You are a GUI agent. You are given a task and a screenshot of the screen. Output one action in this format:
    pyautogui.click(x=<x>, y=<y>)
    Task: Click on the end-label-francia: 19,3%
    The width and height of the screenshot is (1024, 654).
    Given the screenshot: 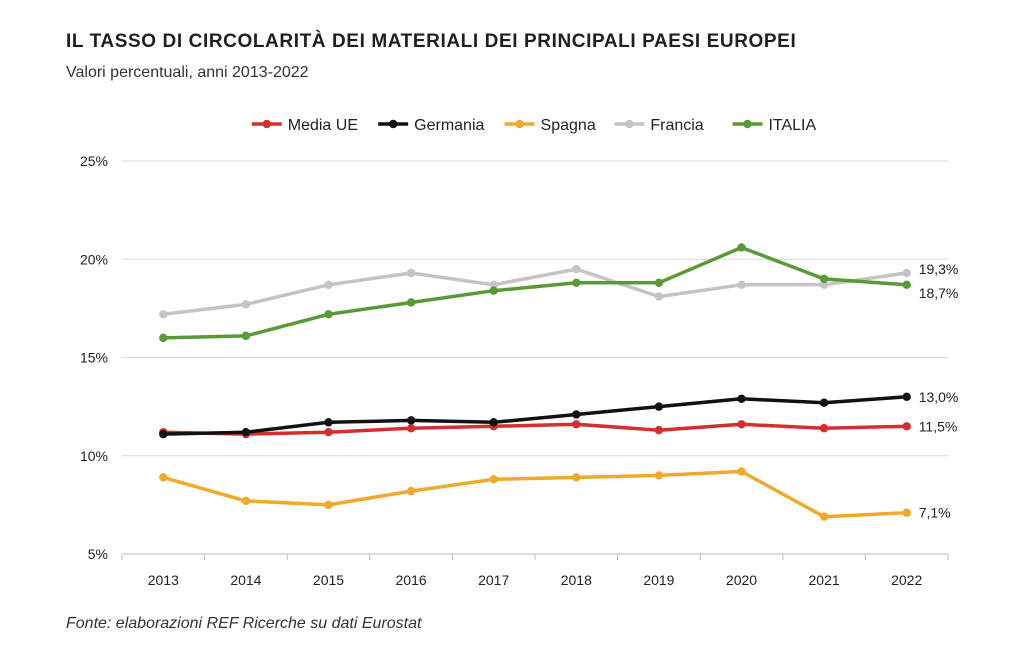 What is the action you would take?
    pyautogui.click(x=939, y=269)
    